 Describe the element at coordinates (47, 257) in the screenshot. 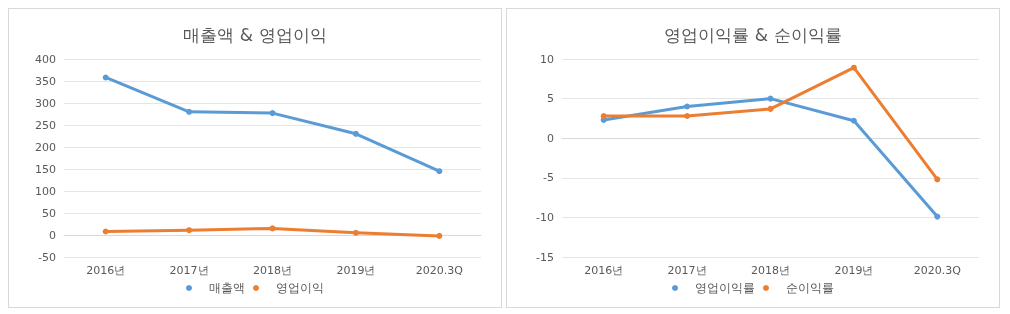

I see `y-tick-label: -50` at that location.